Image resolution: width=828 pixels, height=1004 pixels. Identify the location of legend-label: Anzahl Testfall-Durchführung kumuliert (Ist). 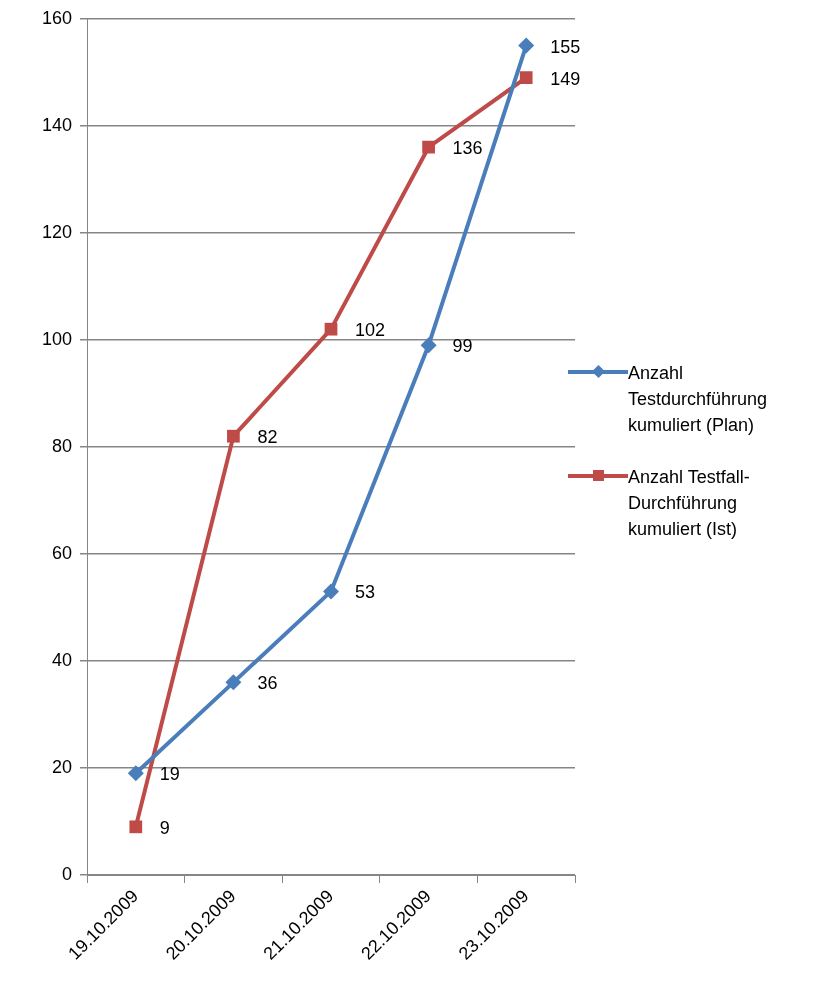
(689, 503).